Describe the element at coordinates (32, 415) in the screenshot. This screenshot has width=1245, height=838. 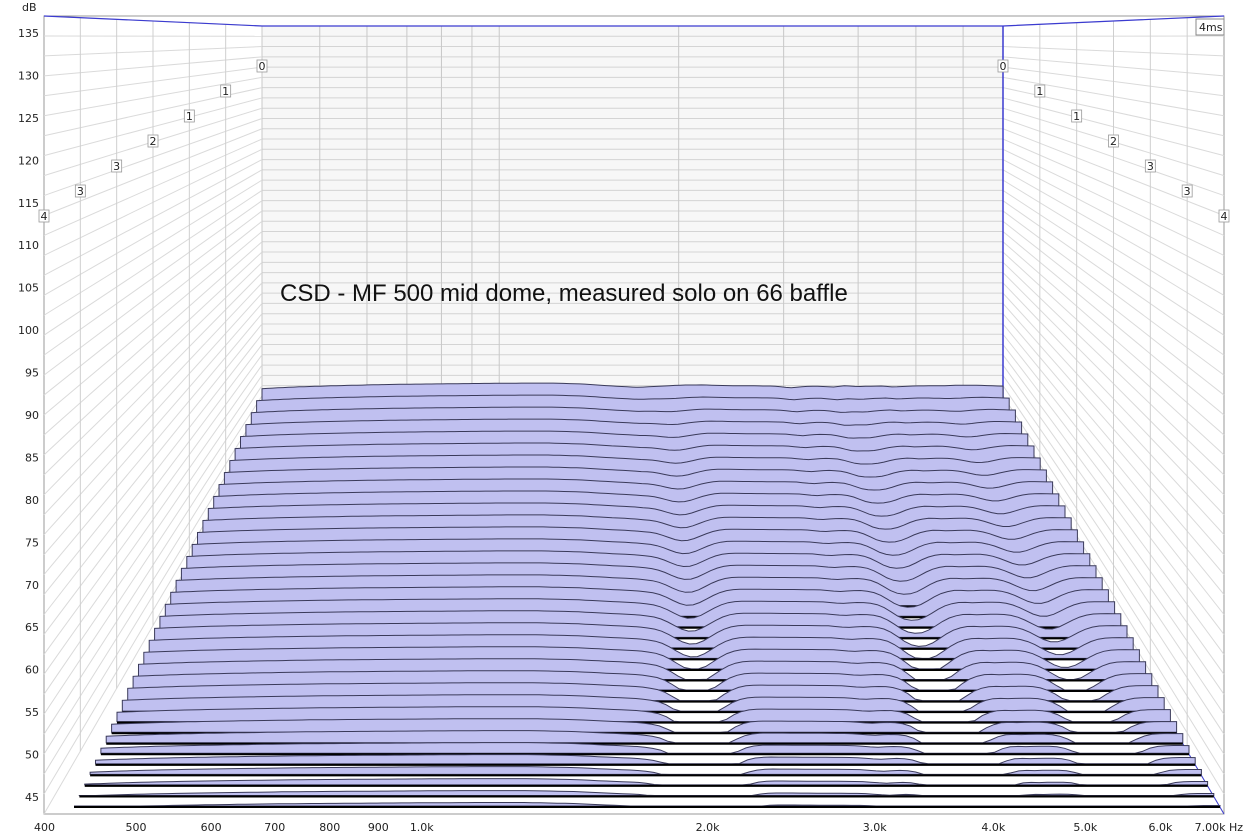
I see `y-tick-label: 90` at that location.